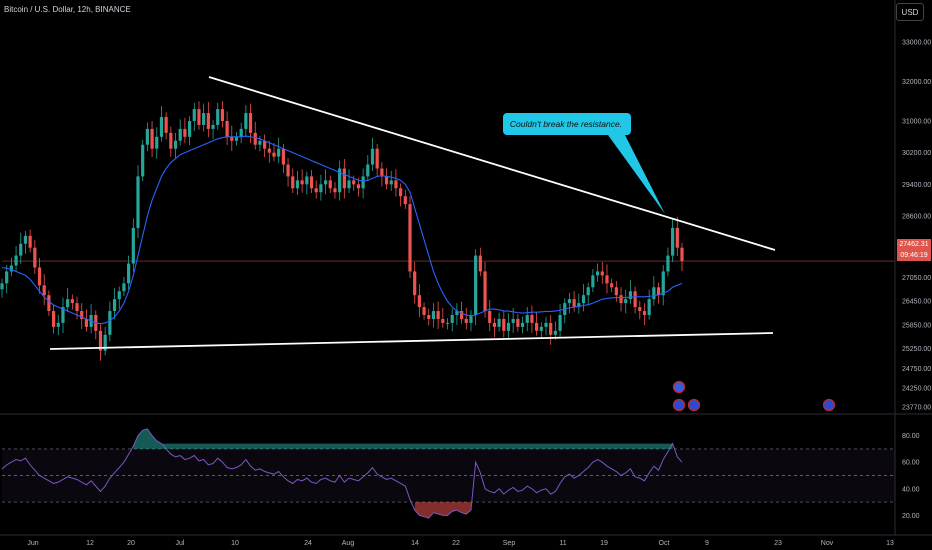 Image resolution: width=932 pixels, height=550 pixels. Describe the element at coordinates (131, 543) in the screenshot. I see `x-tick-label: 20` at that location.